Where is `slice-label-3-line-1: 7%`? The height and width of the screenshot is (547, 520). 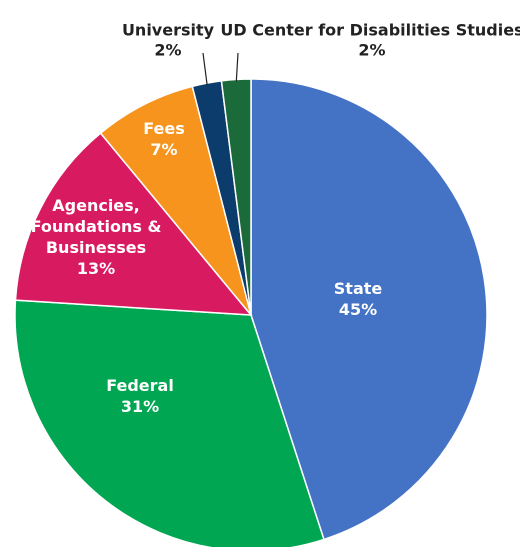
slice-label-3-line-1: 7% is located at coordinates (163, 149).